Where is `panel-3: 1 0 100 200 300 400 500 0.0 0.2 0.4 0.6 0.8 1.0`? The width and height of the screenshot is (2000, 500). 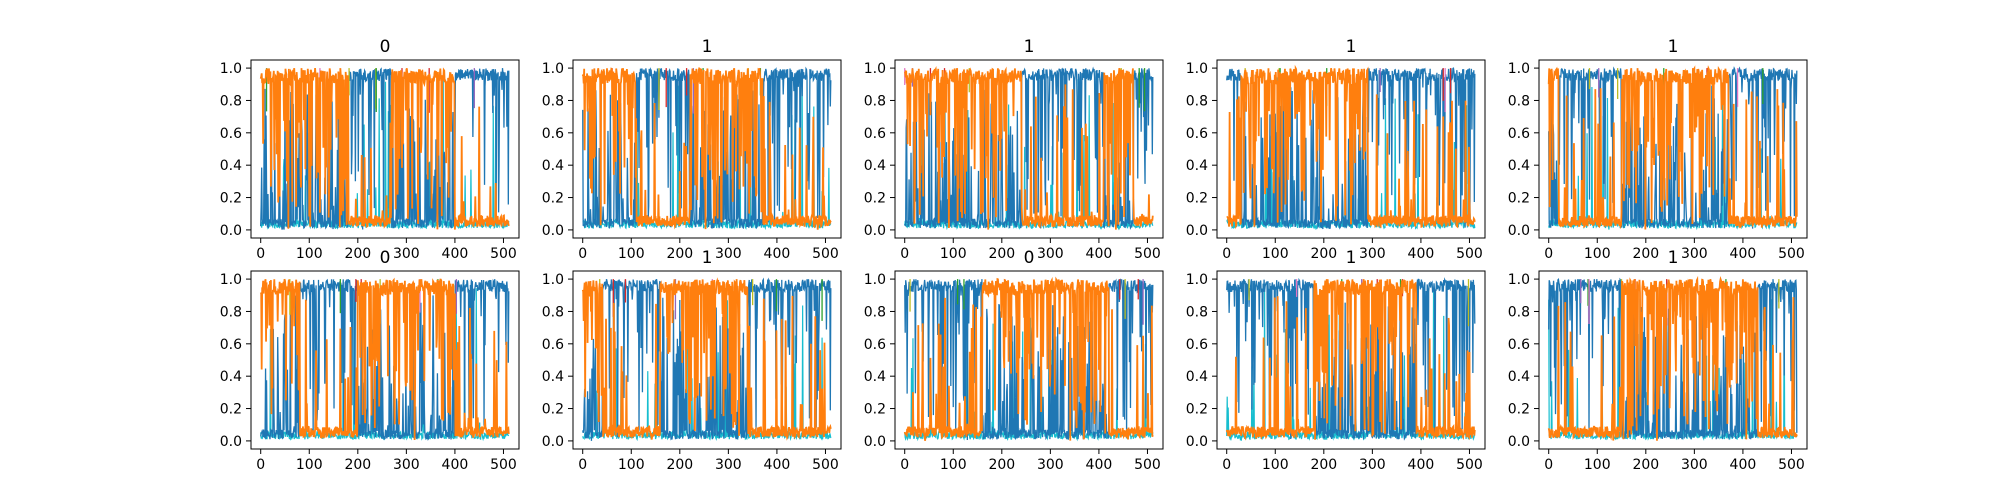
panel-3: 1 0 100 200 300 400 500 0.0 0.2 0.4 0.6 0.8 1.0 is located at coordinates (1013, 149).